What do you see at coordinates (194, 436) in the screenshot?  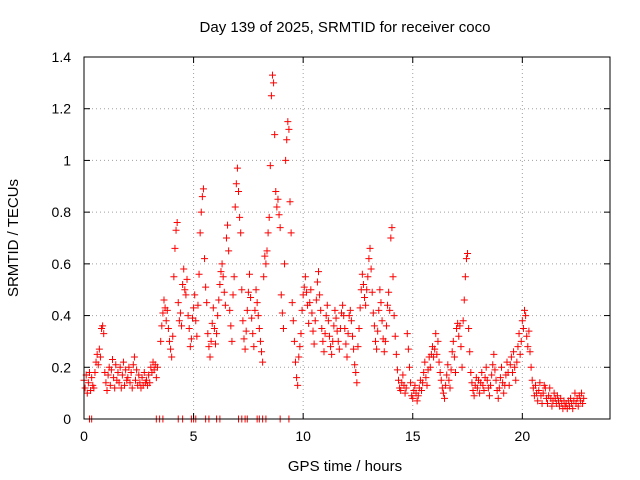 I see `x-tick-label: 5` at bounding box center [194, 436].